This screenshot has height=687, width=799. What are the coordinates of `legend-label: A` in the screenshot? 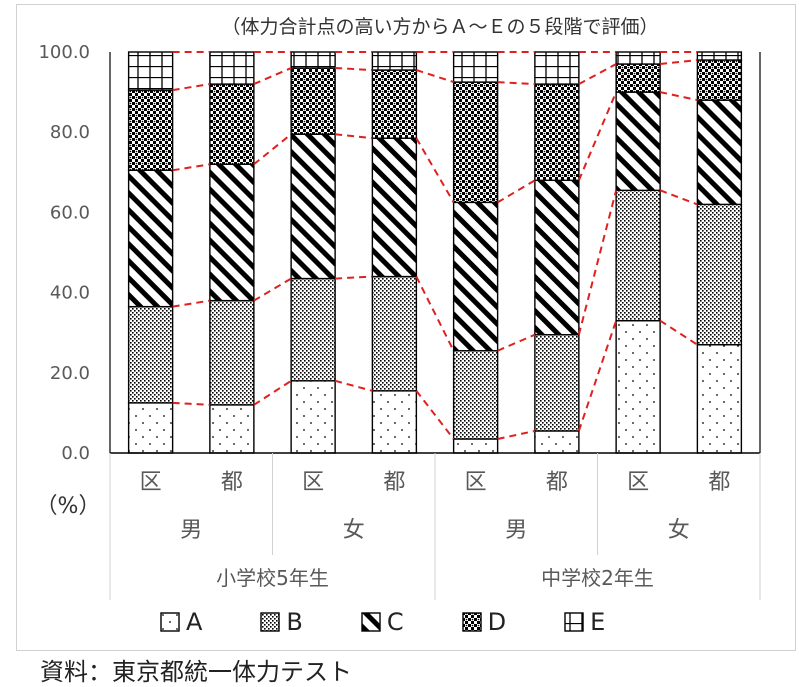 It's located at (194, 622).